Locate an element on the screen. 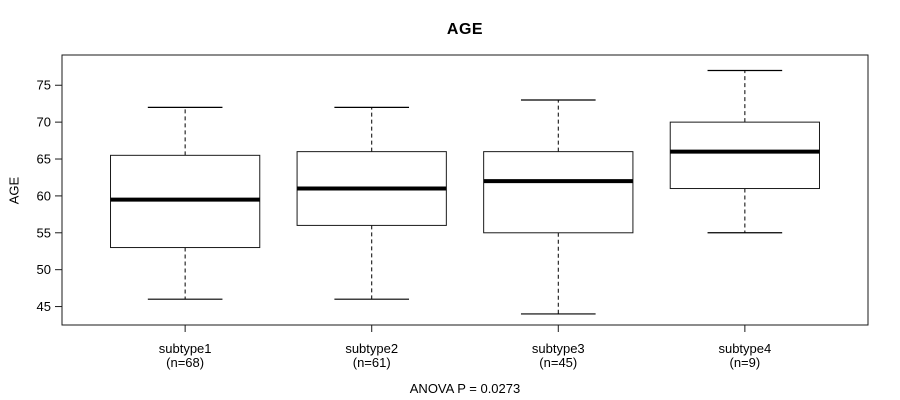 The height and width of the screenshot is (400, 900). category-label: subtype2 is located at coordinates (371, 348).